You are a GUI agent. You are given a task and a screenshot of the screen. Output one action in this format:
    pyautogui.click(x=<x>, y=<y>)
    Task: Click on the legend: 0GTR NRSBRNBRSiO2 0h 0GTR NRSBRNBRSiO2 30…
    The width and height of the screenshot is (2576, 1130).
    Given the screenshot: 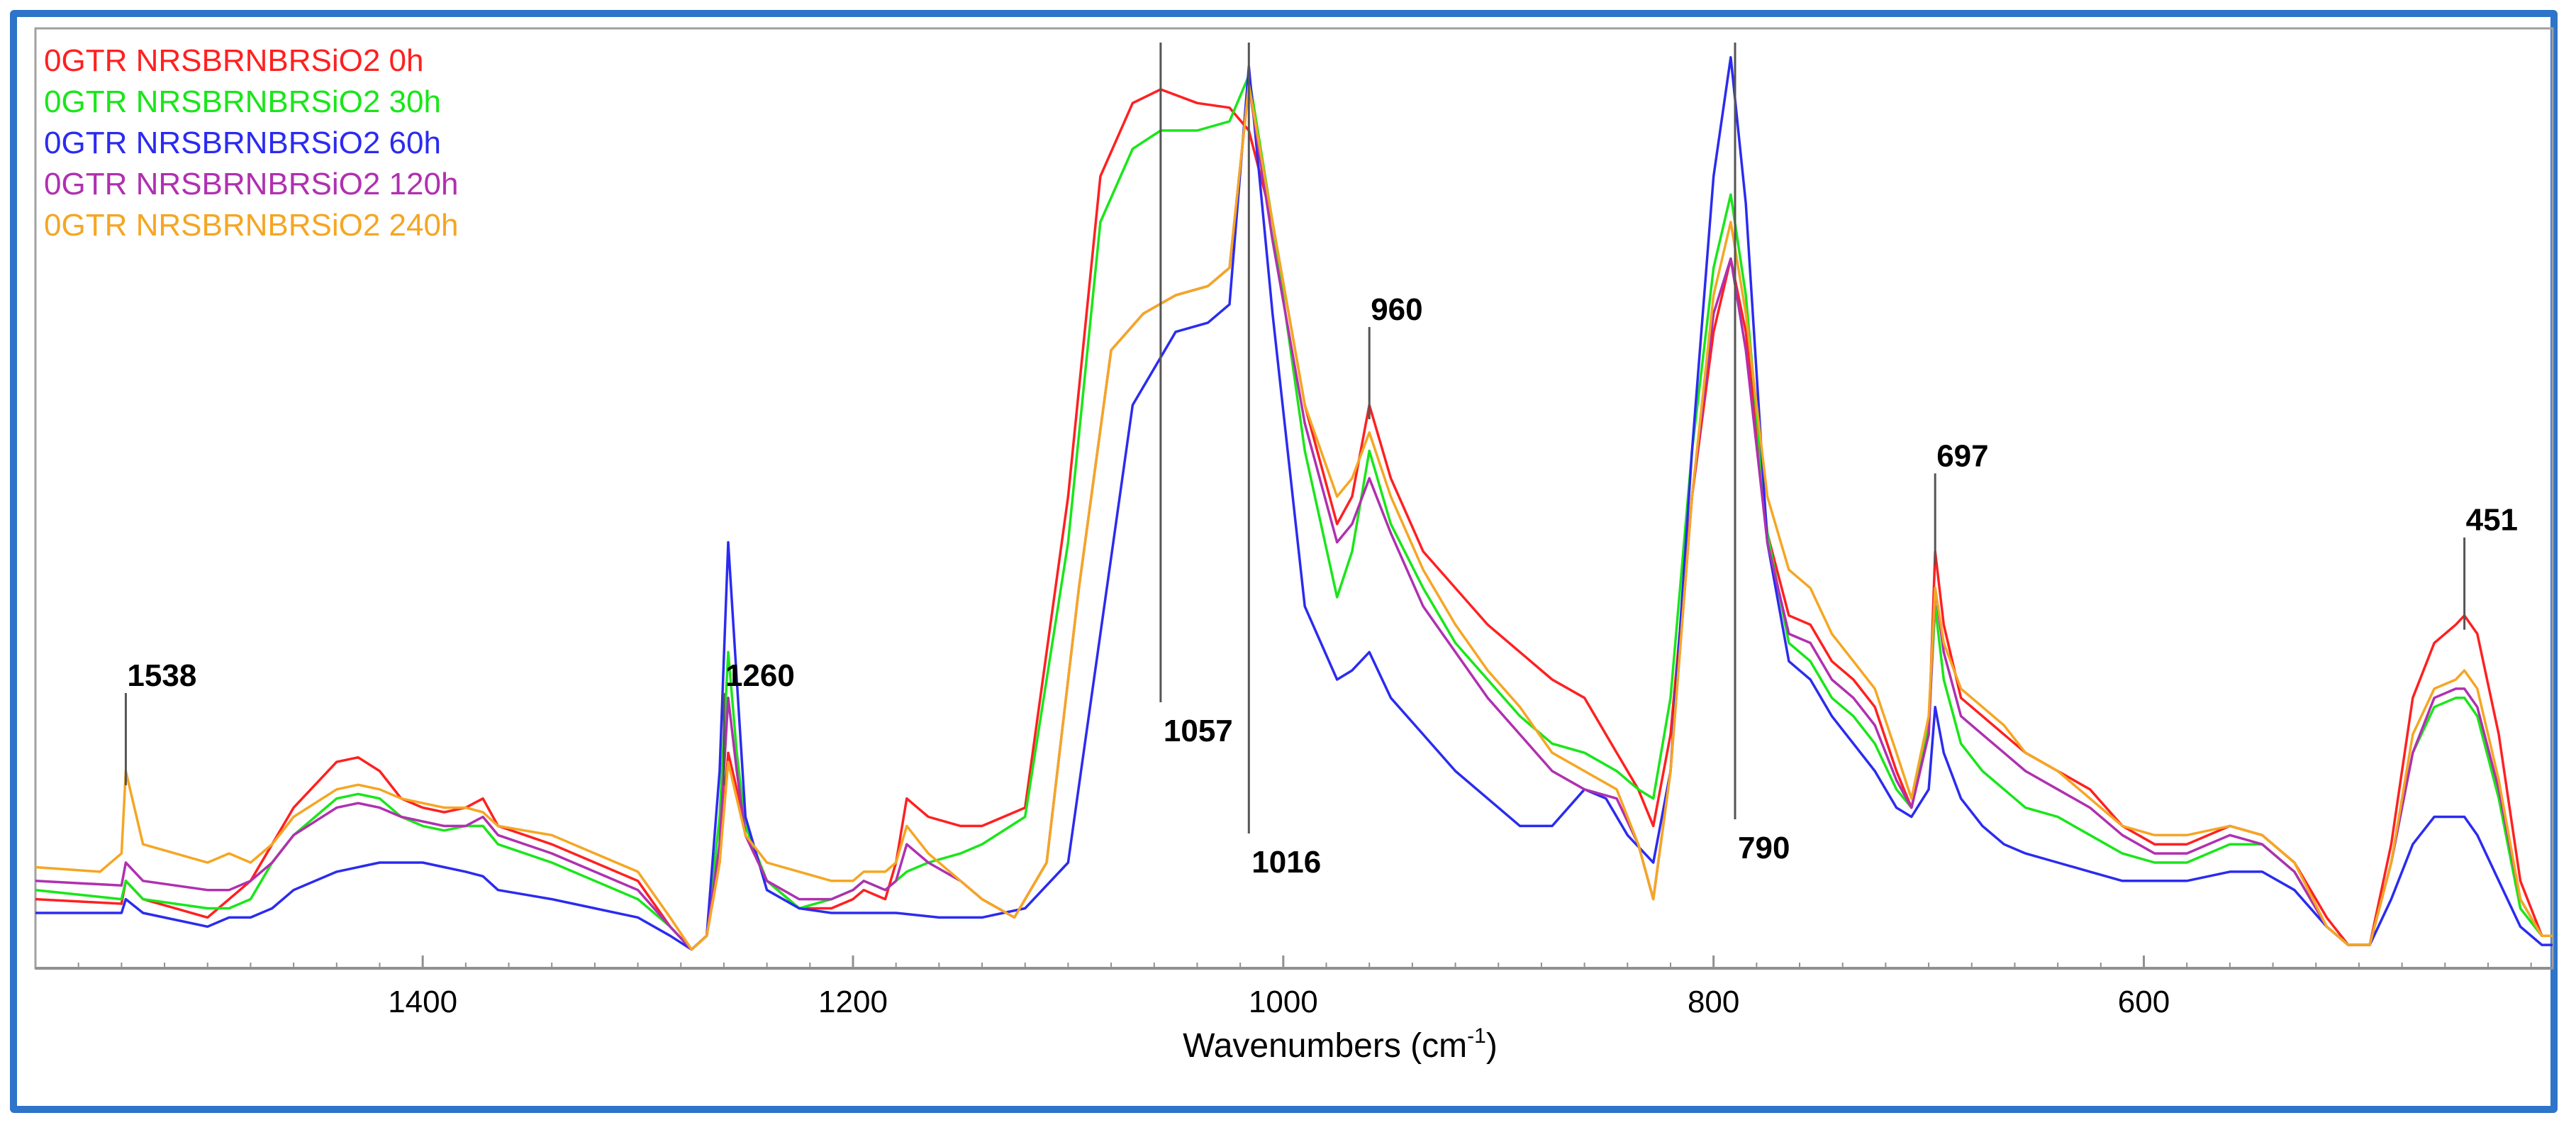 What is the action you would take?
    pyautogui.click(x=251, y=143)
    